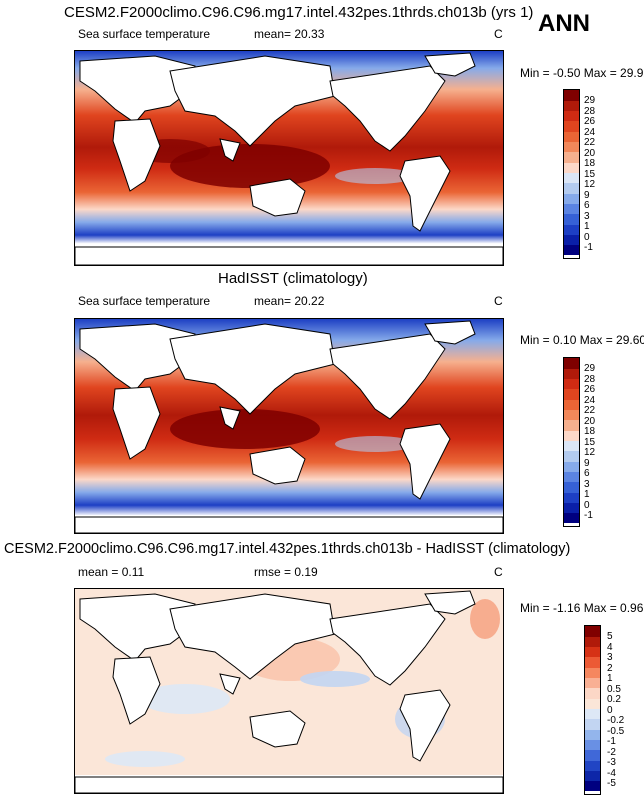 The width and height of the screenshot is (644, 804). What do you see at coordinates (582, 73) in the screenshot?
I see `panel1-minmax: Min = -0.50 Max = 29.92` at bounding box center [582, 73].